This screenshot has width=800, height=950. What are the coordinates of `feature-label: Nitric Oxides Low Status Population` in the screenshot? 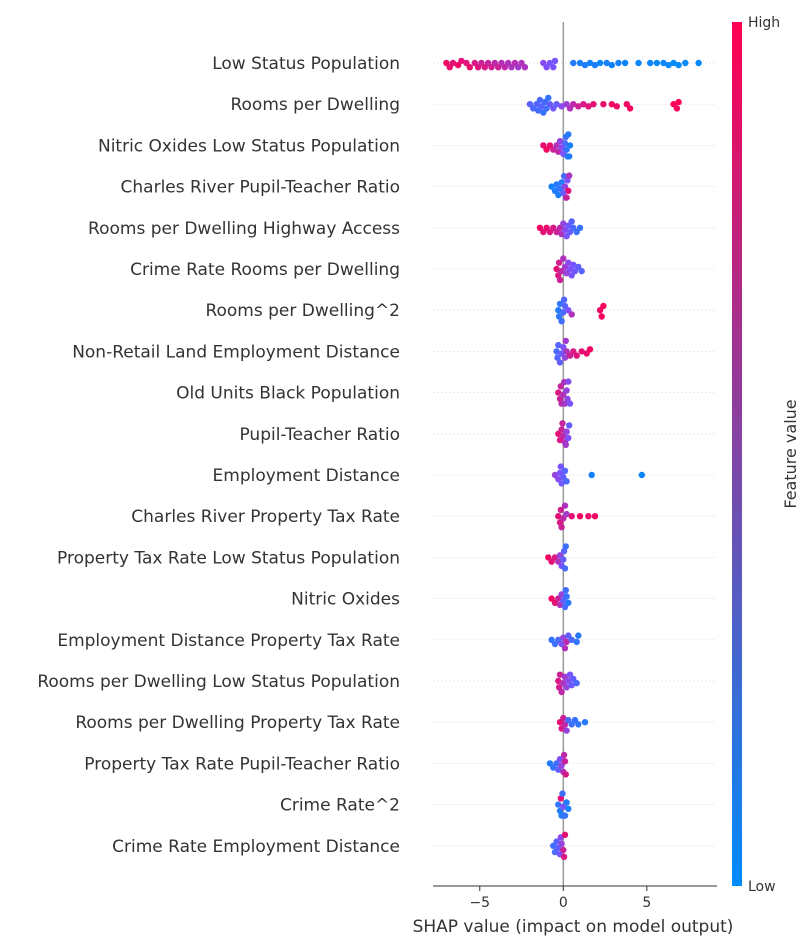 It's located at (249, 146).